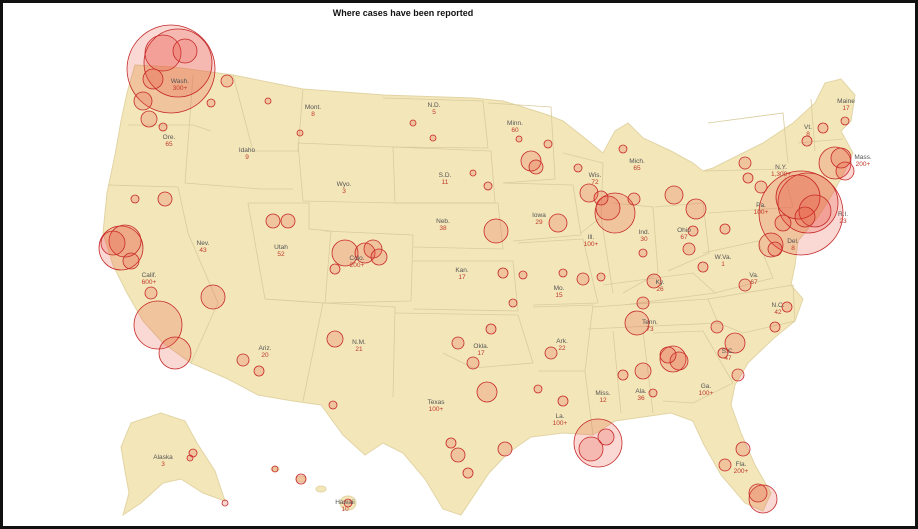 The image size is (918, 529). Describe the element at coordinates (359, 342) in the screenshot. I see `state-name-label: N.M.` at that location.